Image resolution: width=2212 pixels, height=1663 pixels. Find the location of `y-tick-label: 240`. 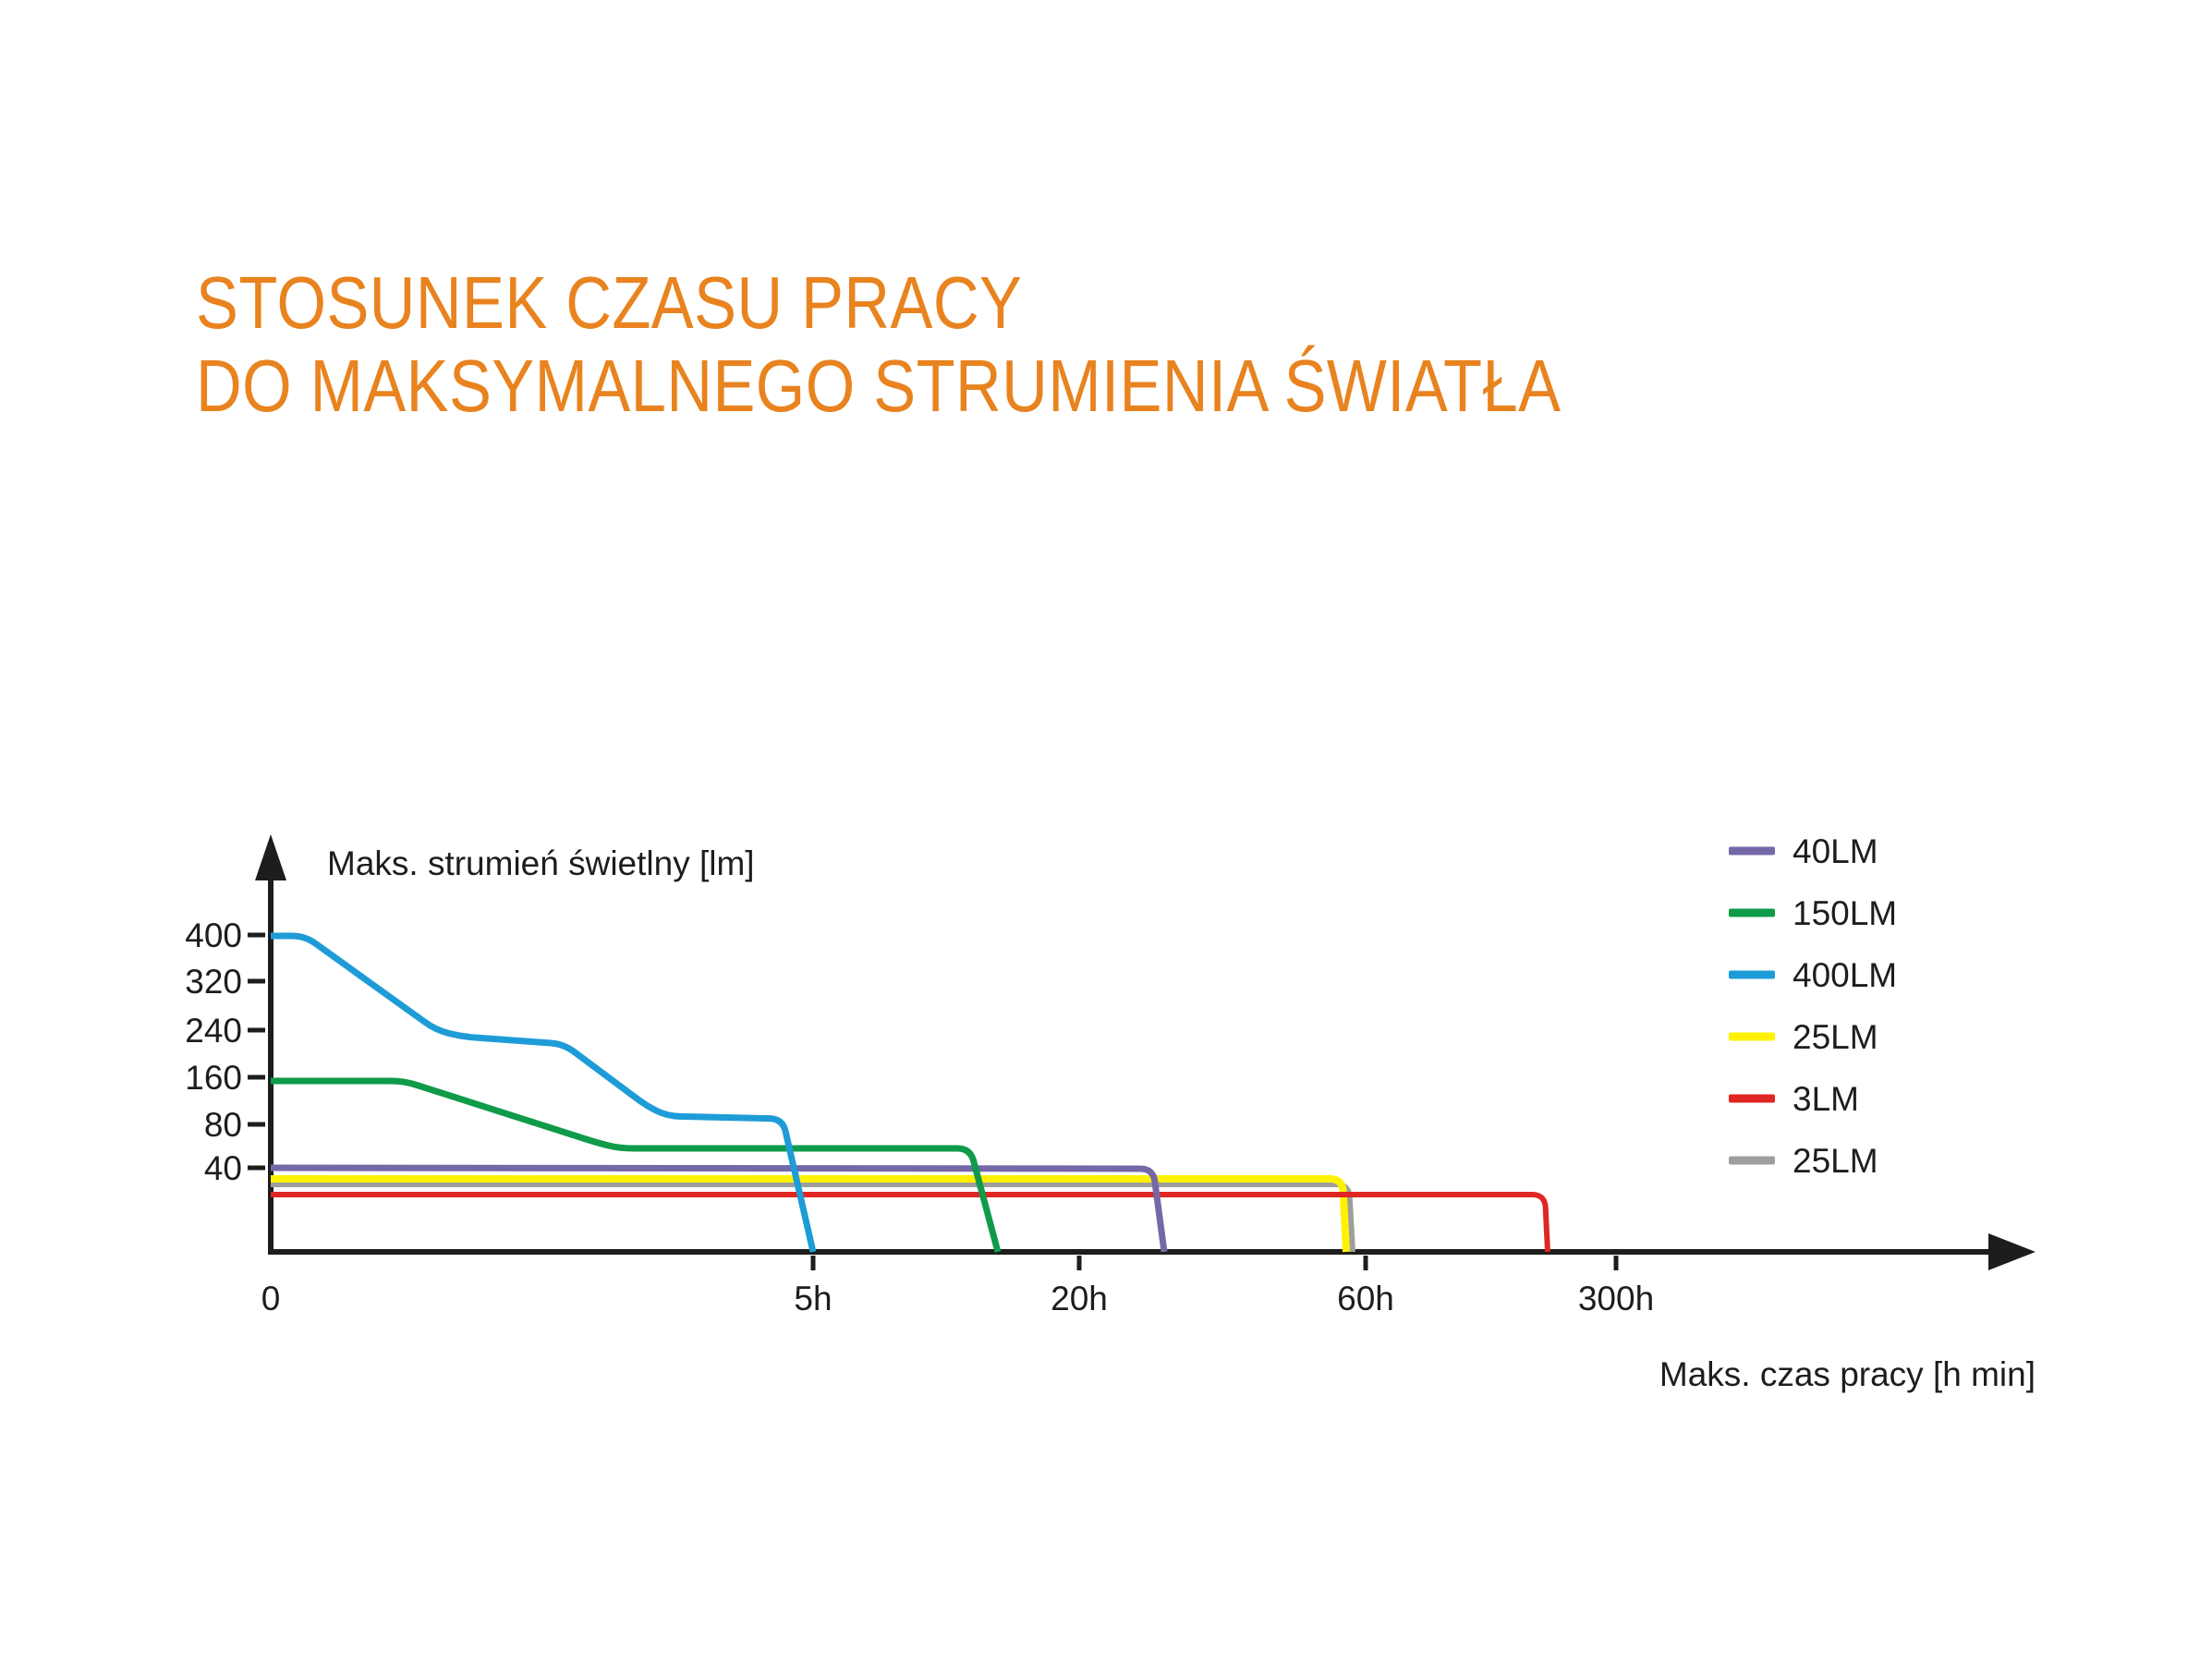

y-tick-label: 240 is located at coordinates (213, 1031).